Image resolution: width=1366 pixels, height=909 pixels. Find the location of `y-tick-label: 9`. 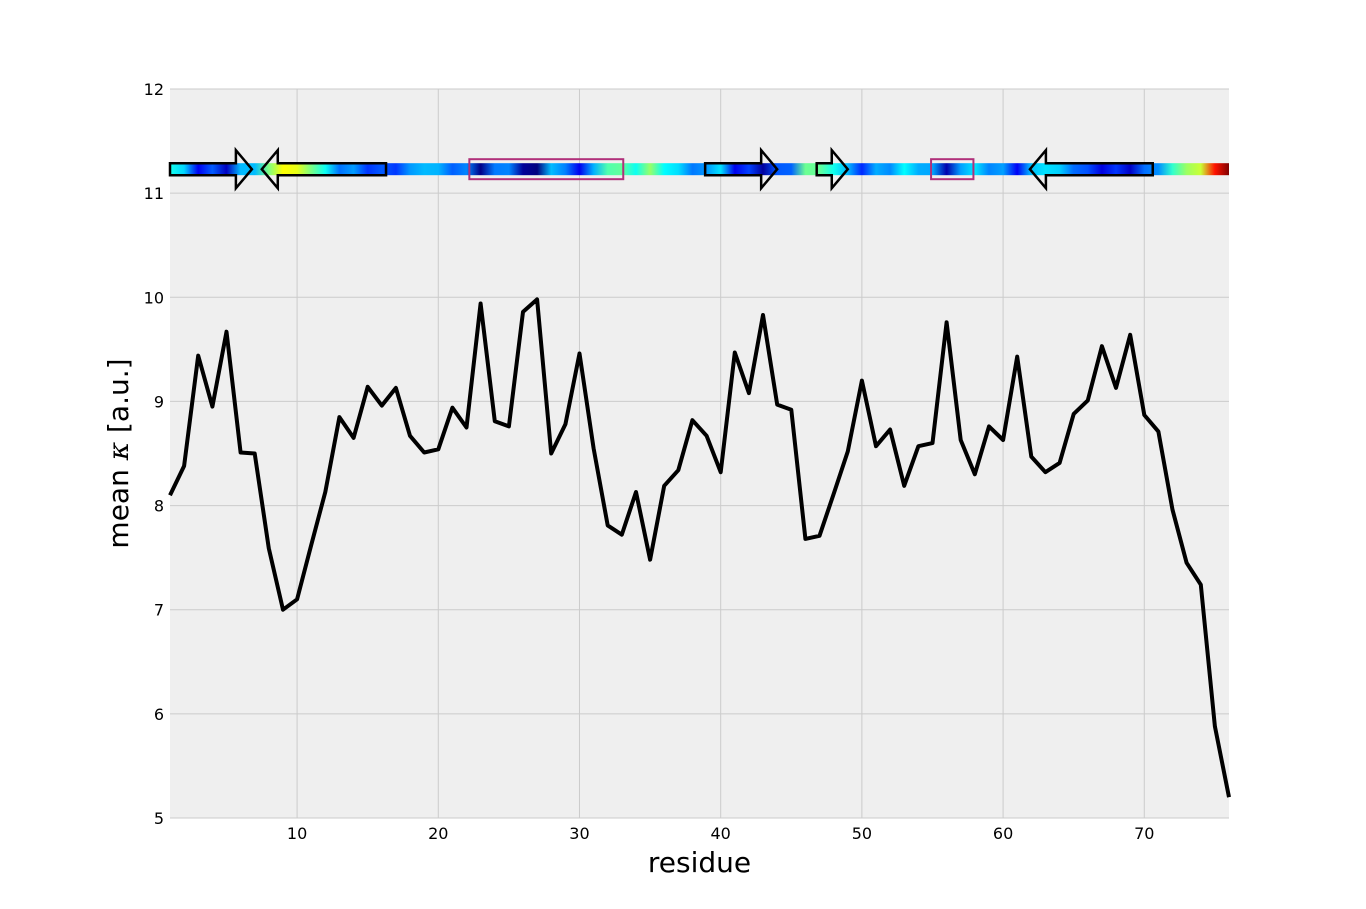

y-tick-label: 9 is located at coordinates (159, 401).